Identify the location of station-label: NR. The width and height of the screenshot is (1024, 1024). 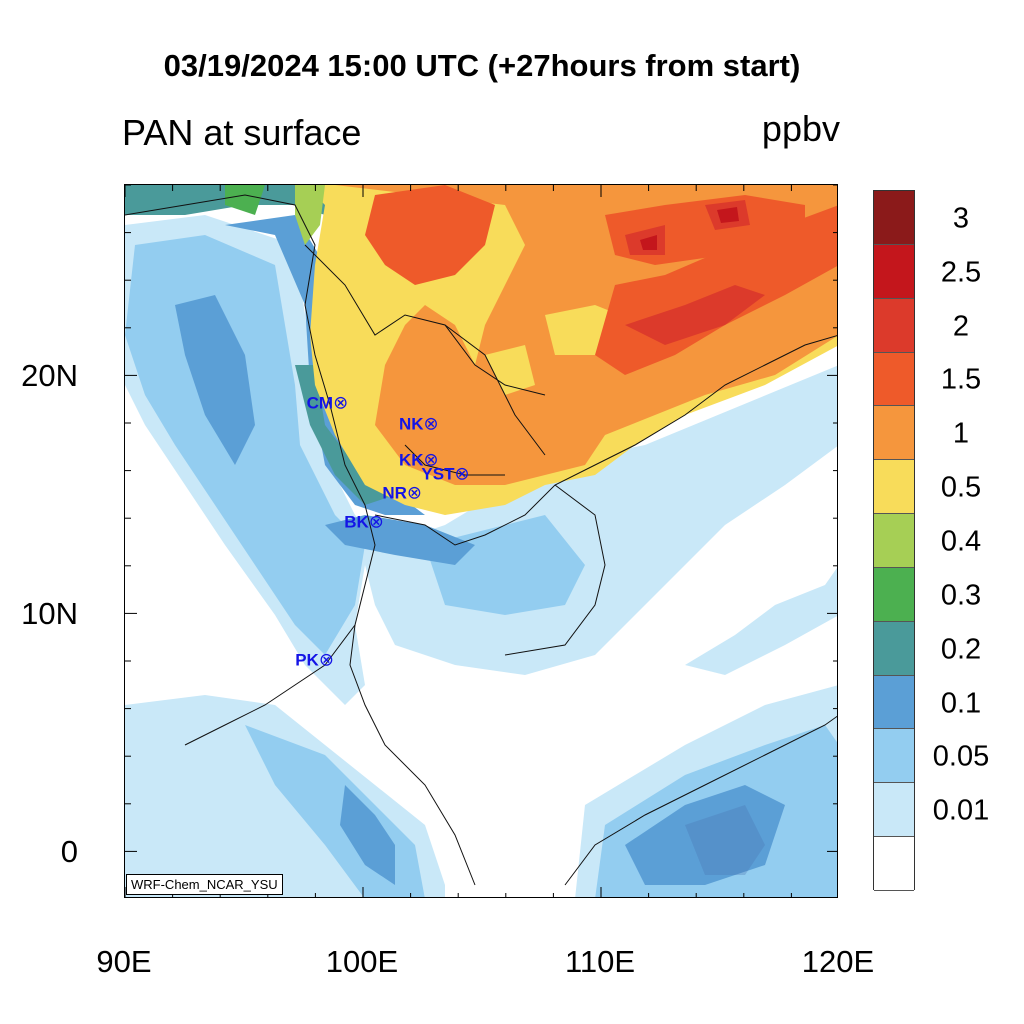
(394, 493).